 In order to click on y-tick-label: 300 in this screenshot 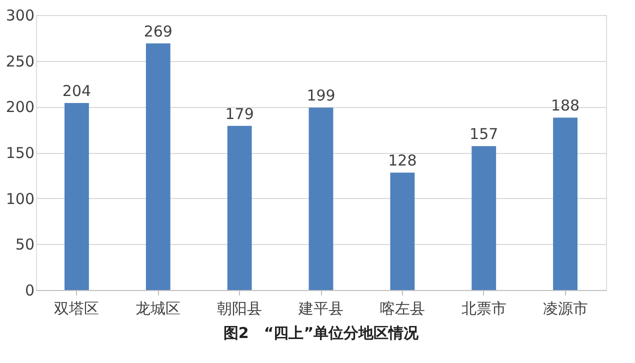, I will do `click(20, 15)`.